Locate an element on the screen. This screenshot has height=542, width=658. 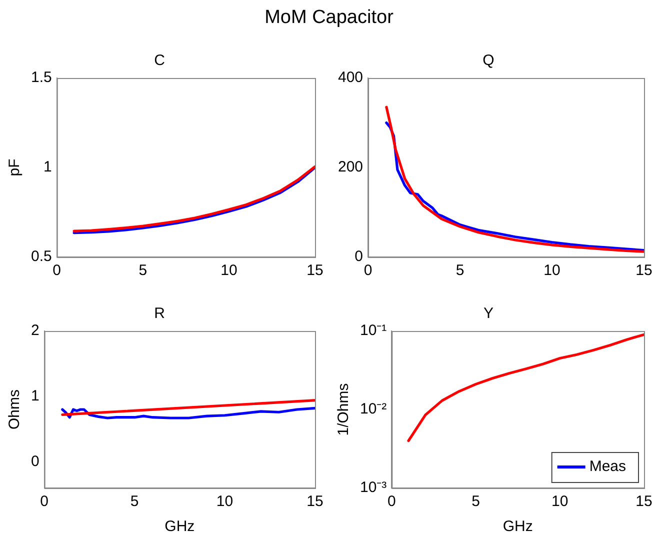
chart-title: Y is located at coordinates (488, 313).